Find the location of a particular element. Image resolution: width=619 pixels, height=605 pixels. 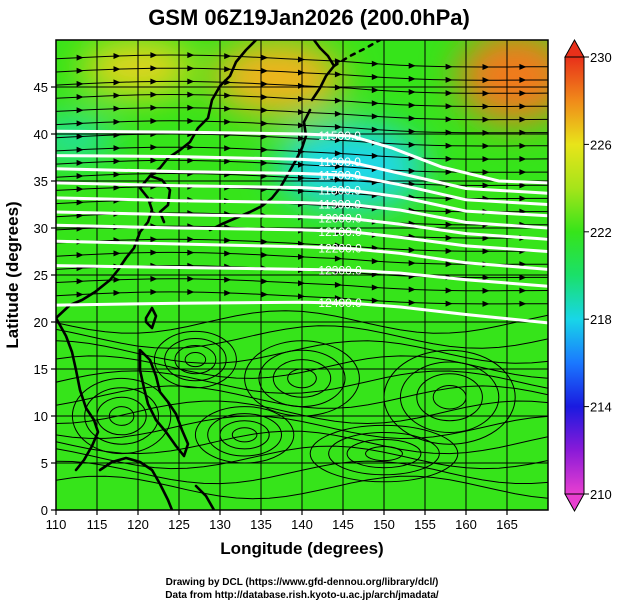

y-tick-label: 20 is located at coordinates (41, 322).